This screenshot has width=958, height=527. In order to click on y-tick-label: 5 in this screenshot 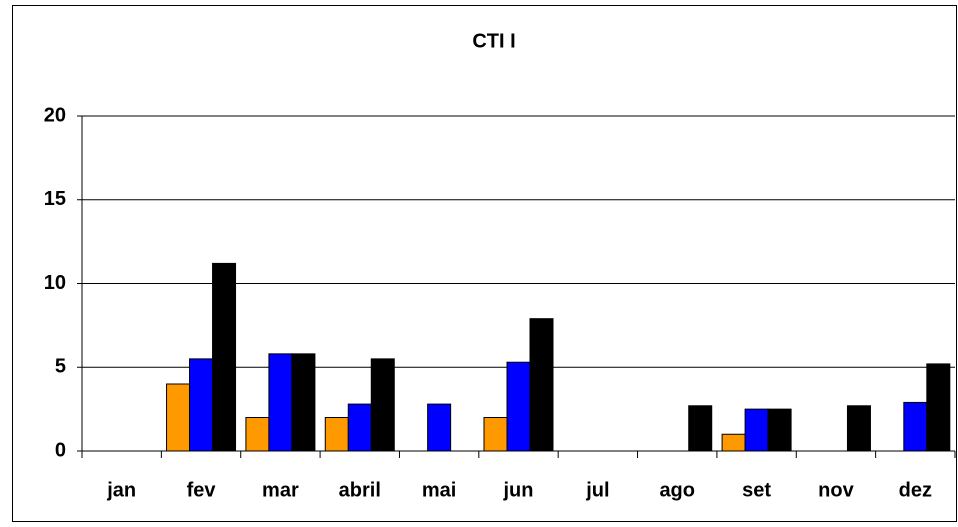, I will do `click(60, 367)`.